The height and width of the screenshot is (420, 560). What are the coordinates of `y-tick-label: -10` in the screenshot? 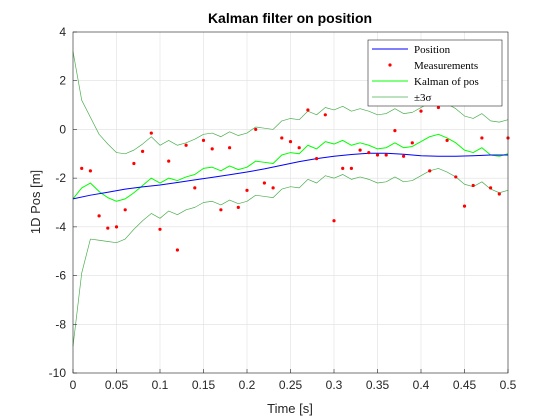 It's located at (58, 373).